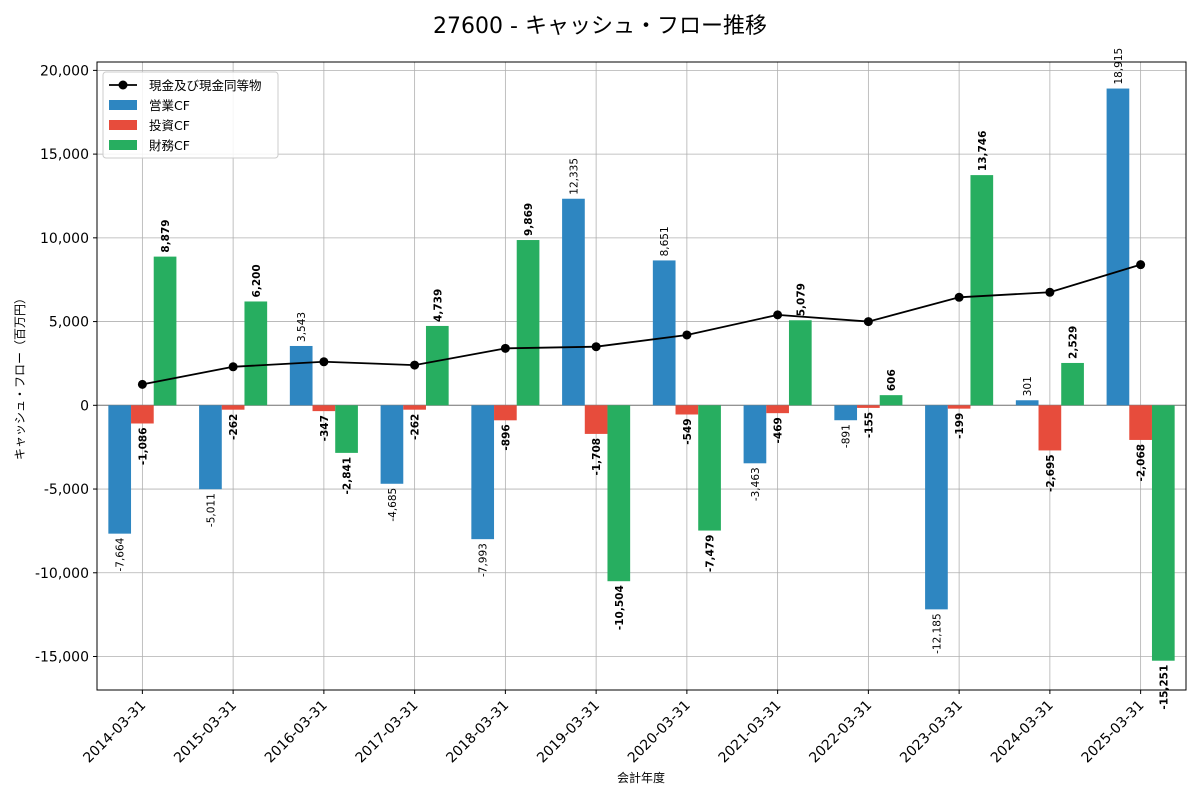 The image size is (1200, 800). What do you see at coordinates (892, 380) in the screenshot?
I see `data-label: 606` at bounding box center [892, 380].